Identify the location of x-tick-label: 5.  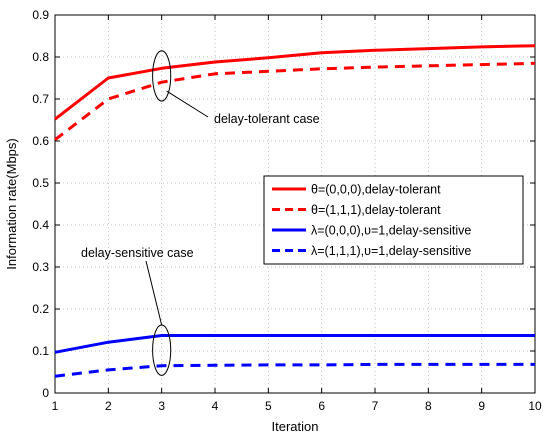
(268, 406).